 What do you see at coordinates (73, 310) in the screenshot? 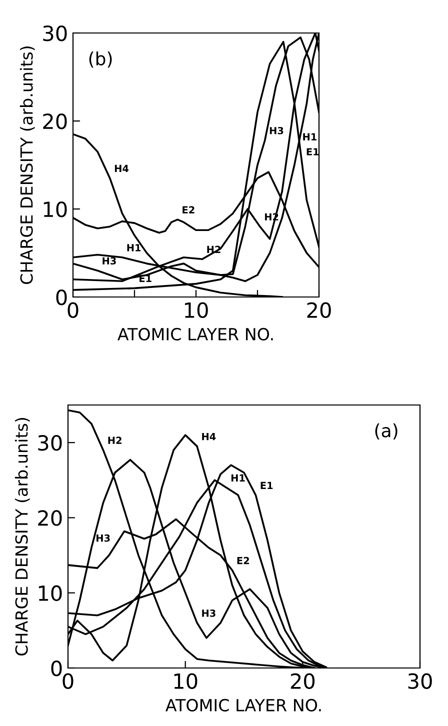
I see `x-tick-label: 0` at bounding box center [73, 310].